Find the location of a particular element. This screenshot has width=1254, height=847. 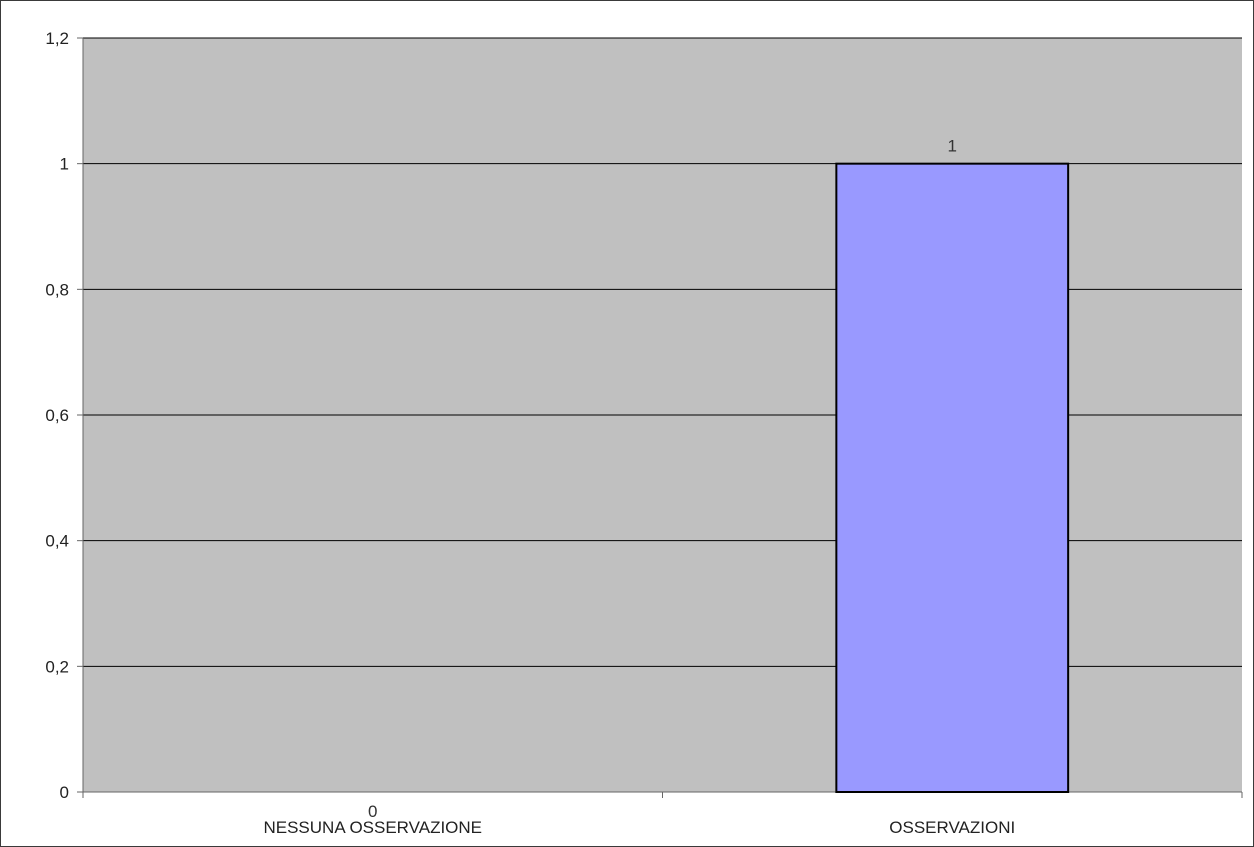

bars is located at coordinates (952, 477).